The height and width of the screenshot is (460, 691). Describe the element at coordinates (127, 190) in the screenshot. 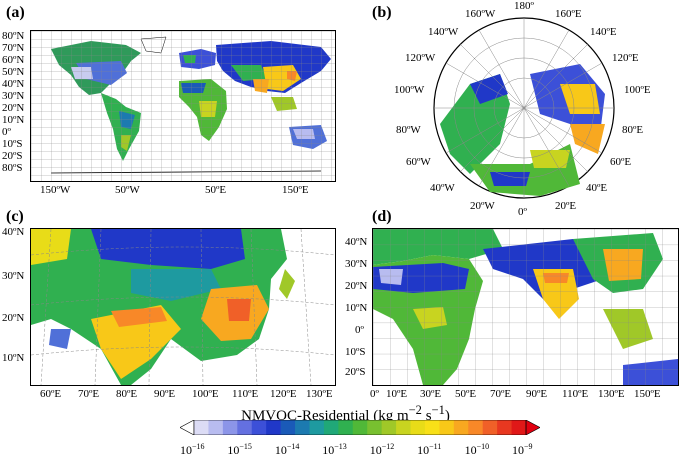

I see `lon-label: 50ºW` at that location.